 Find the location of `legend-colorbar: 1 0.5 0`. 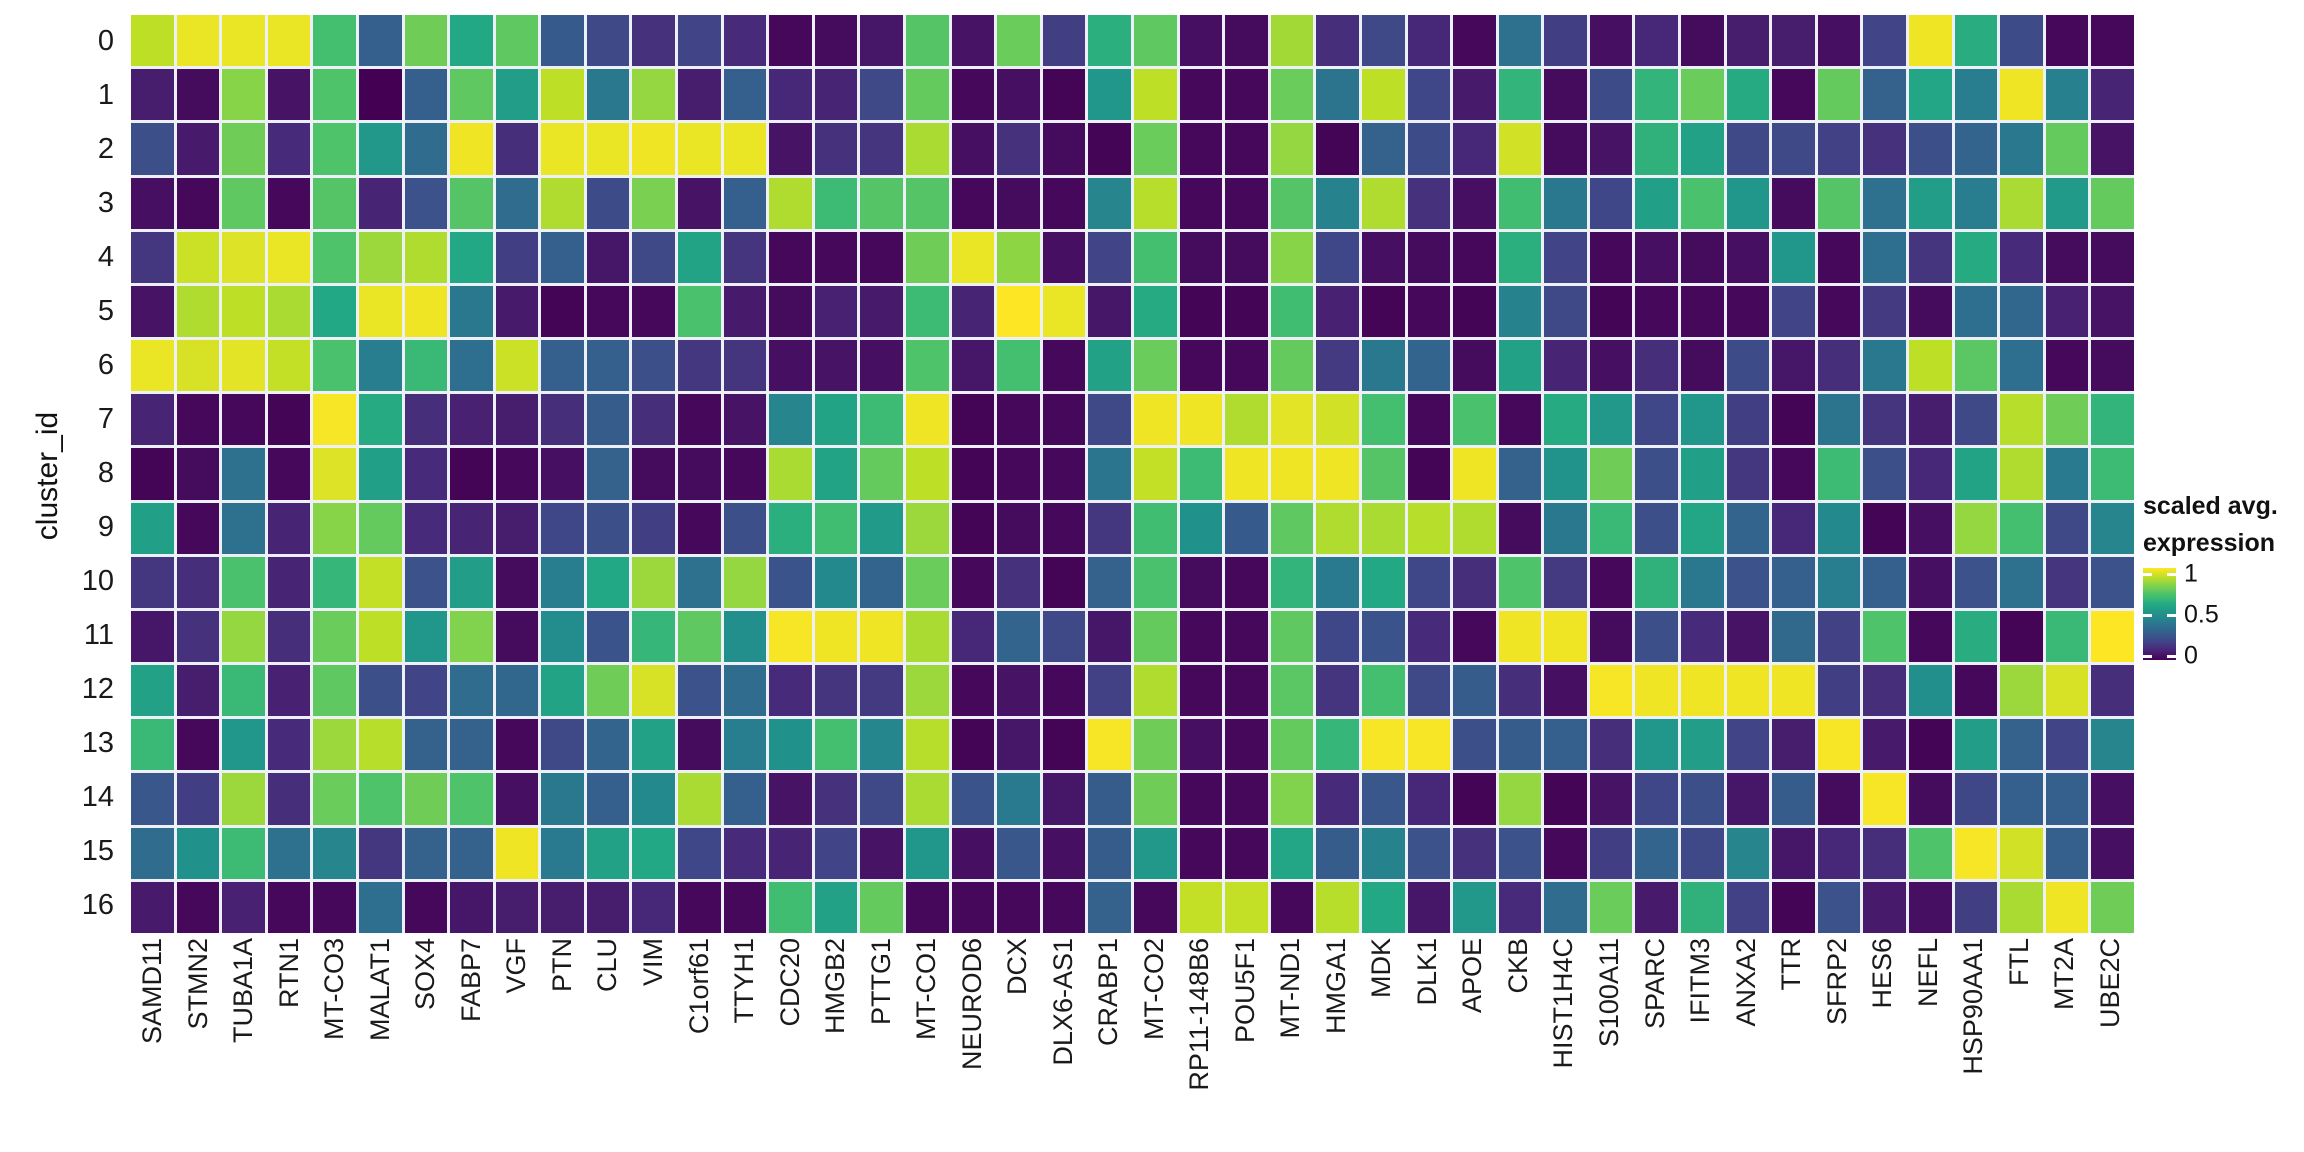

legend-colorbar: 1 0.5 0 is located at coordinates (2181, 615).